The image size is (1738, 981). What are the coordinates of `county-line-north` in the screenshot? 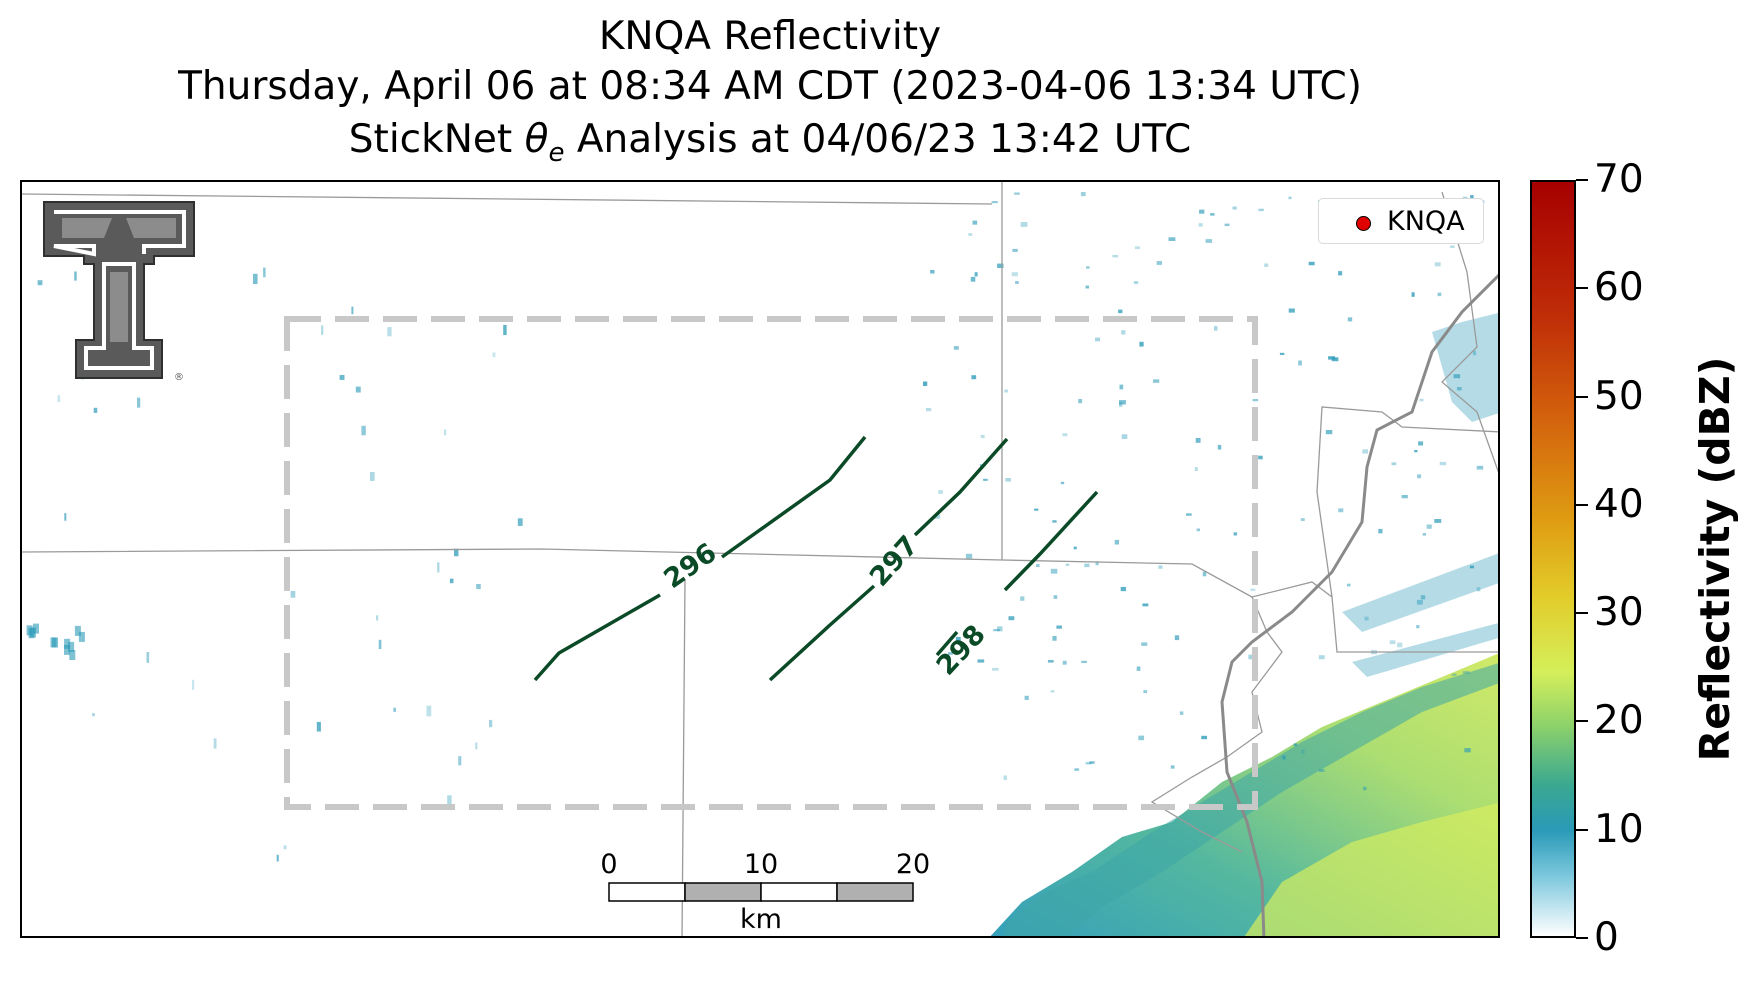 It's located at (507, 199).